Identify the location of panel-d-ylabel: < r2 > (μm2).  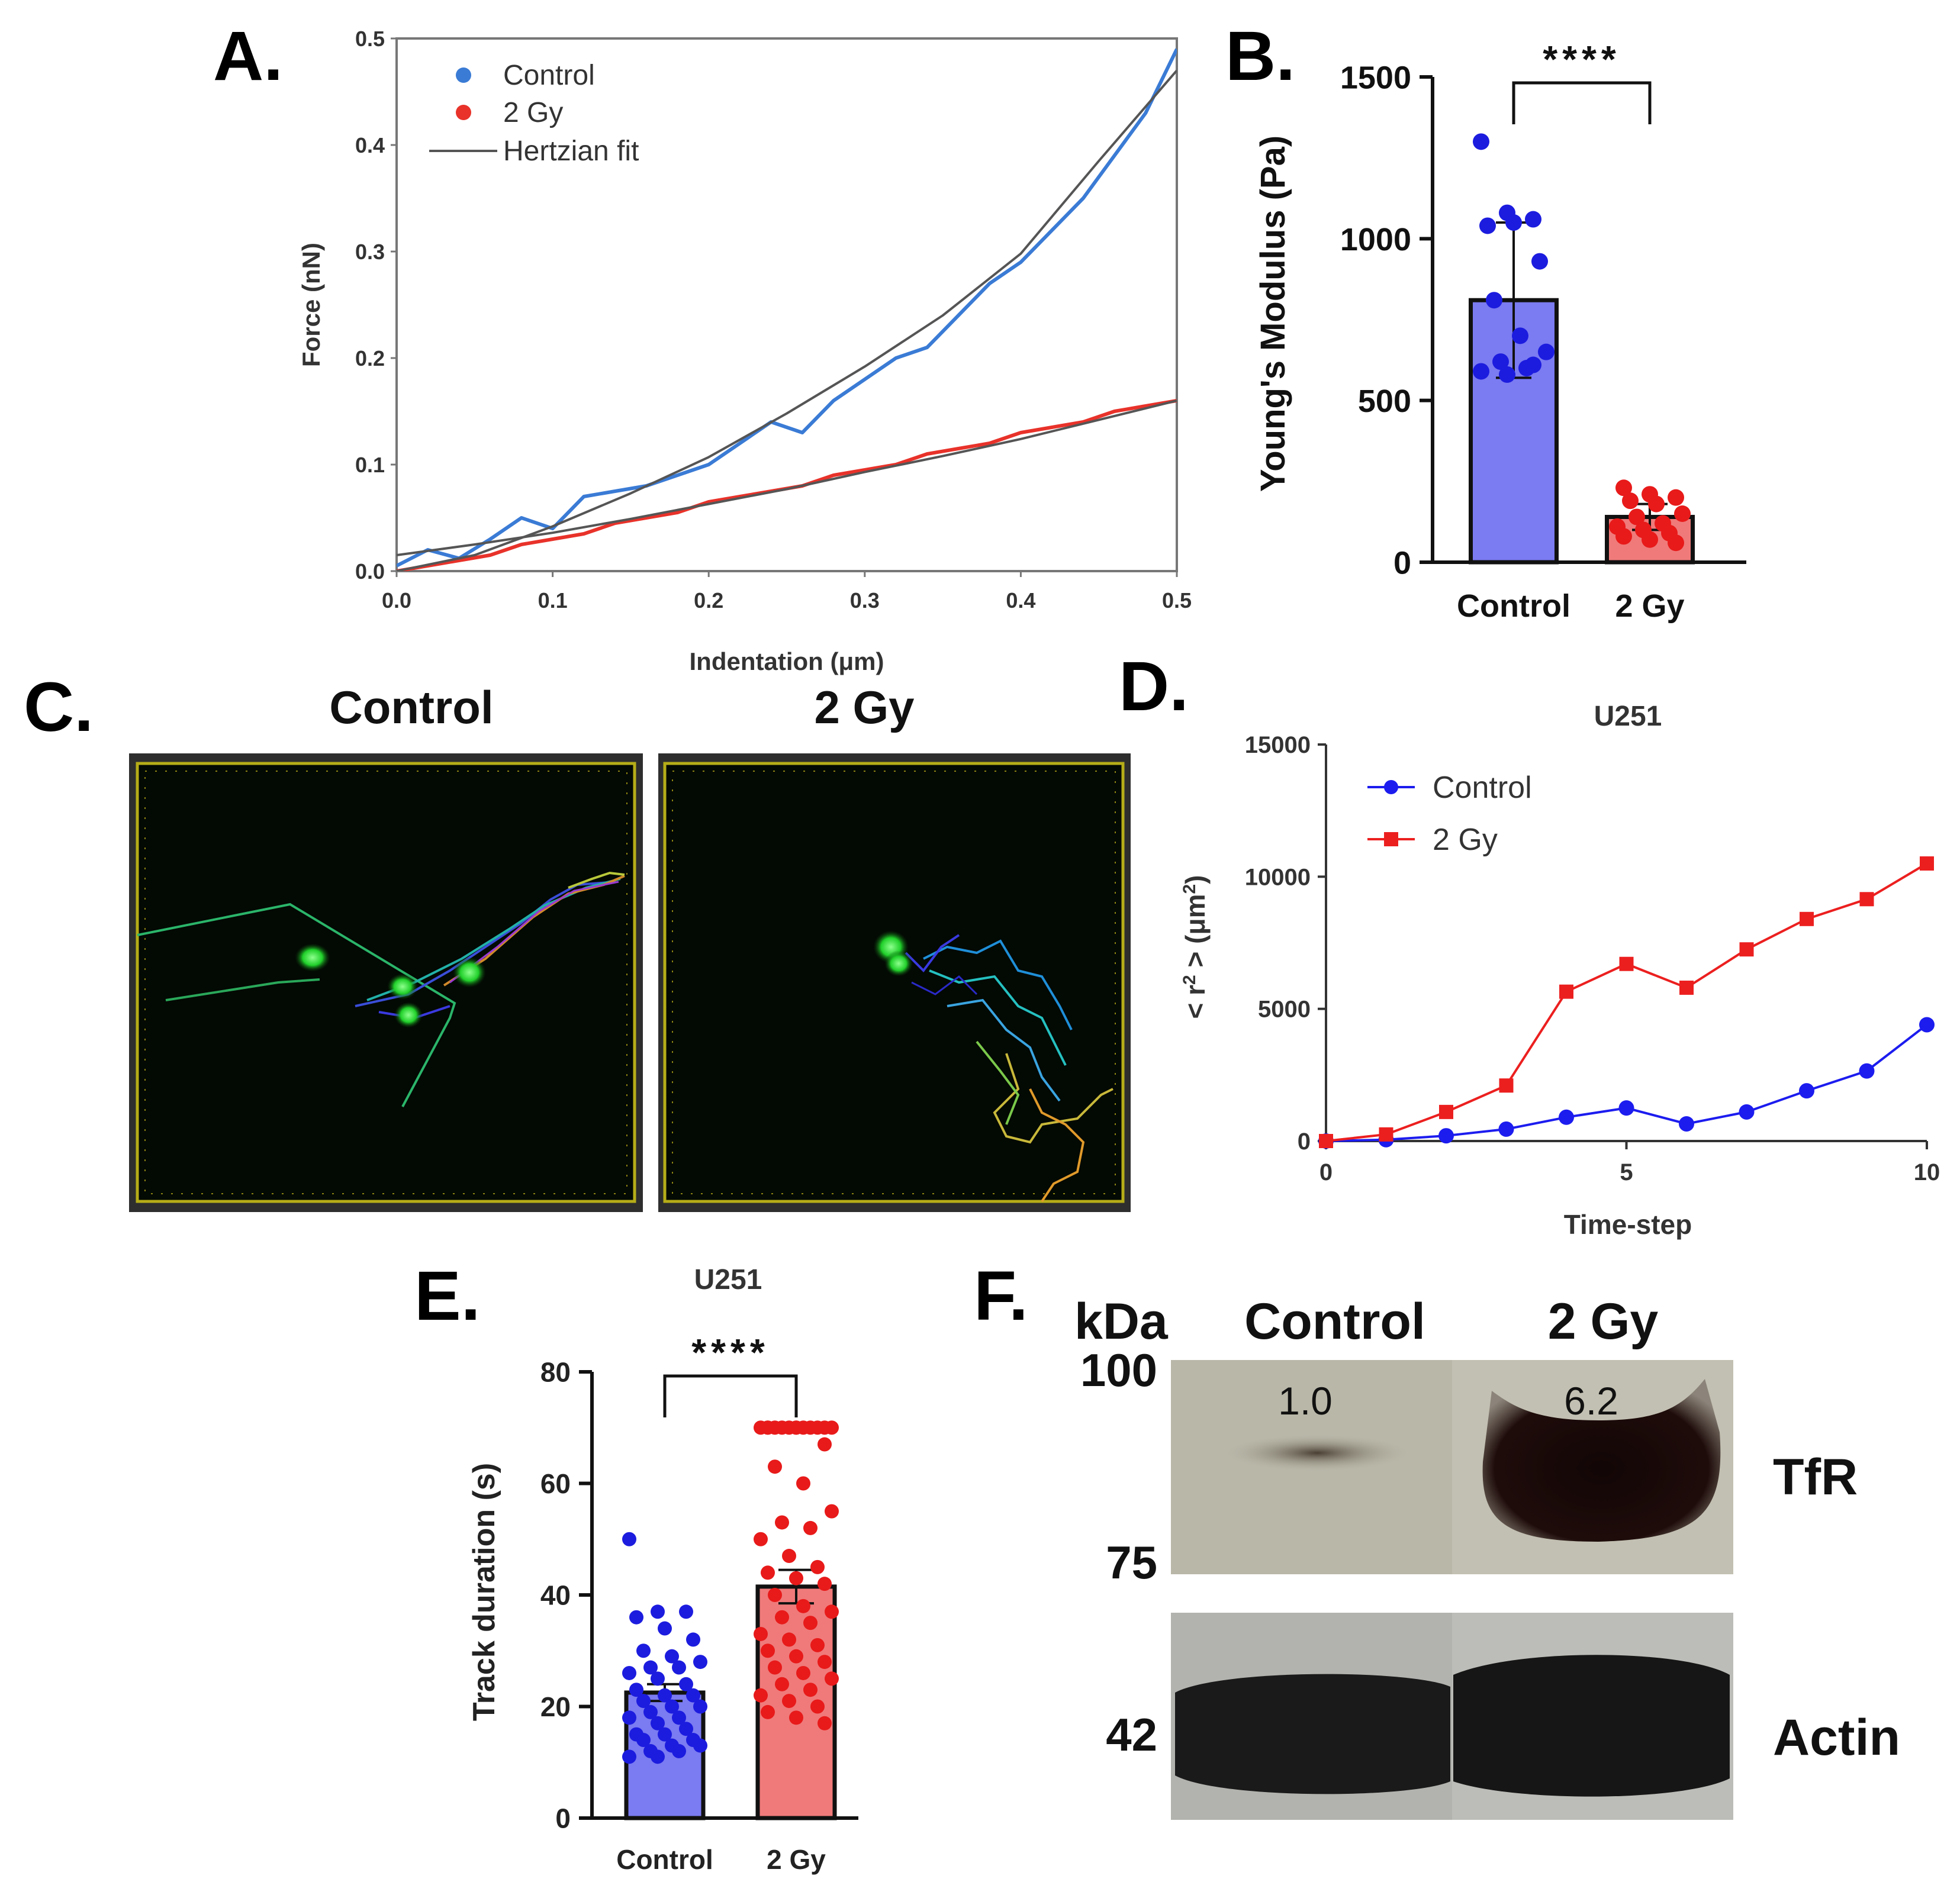
(1196, 947).